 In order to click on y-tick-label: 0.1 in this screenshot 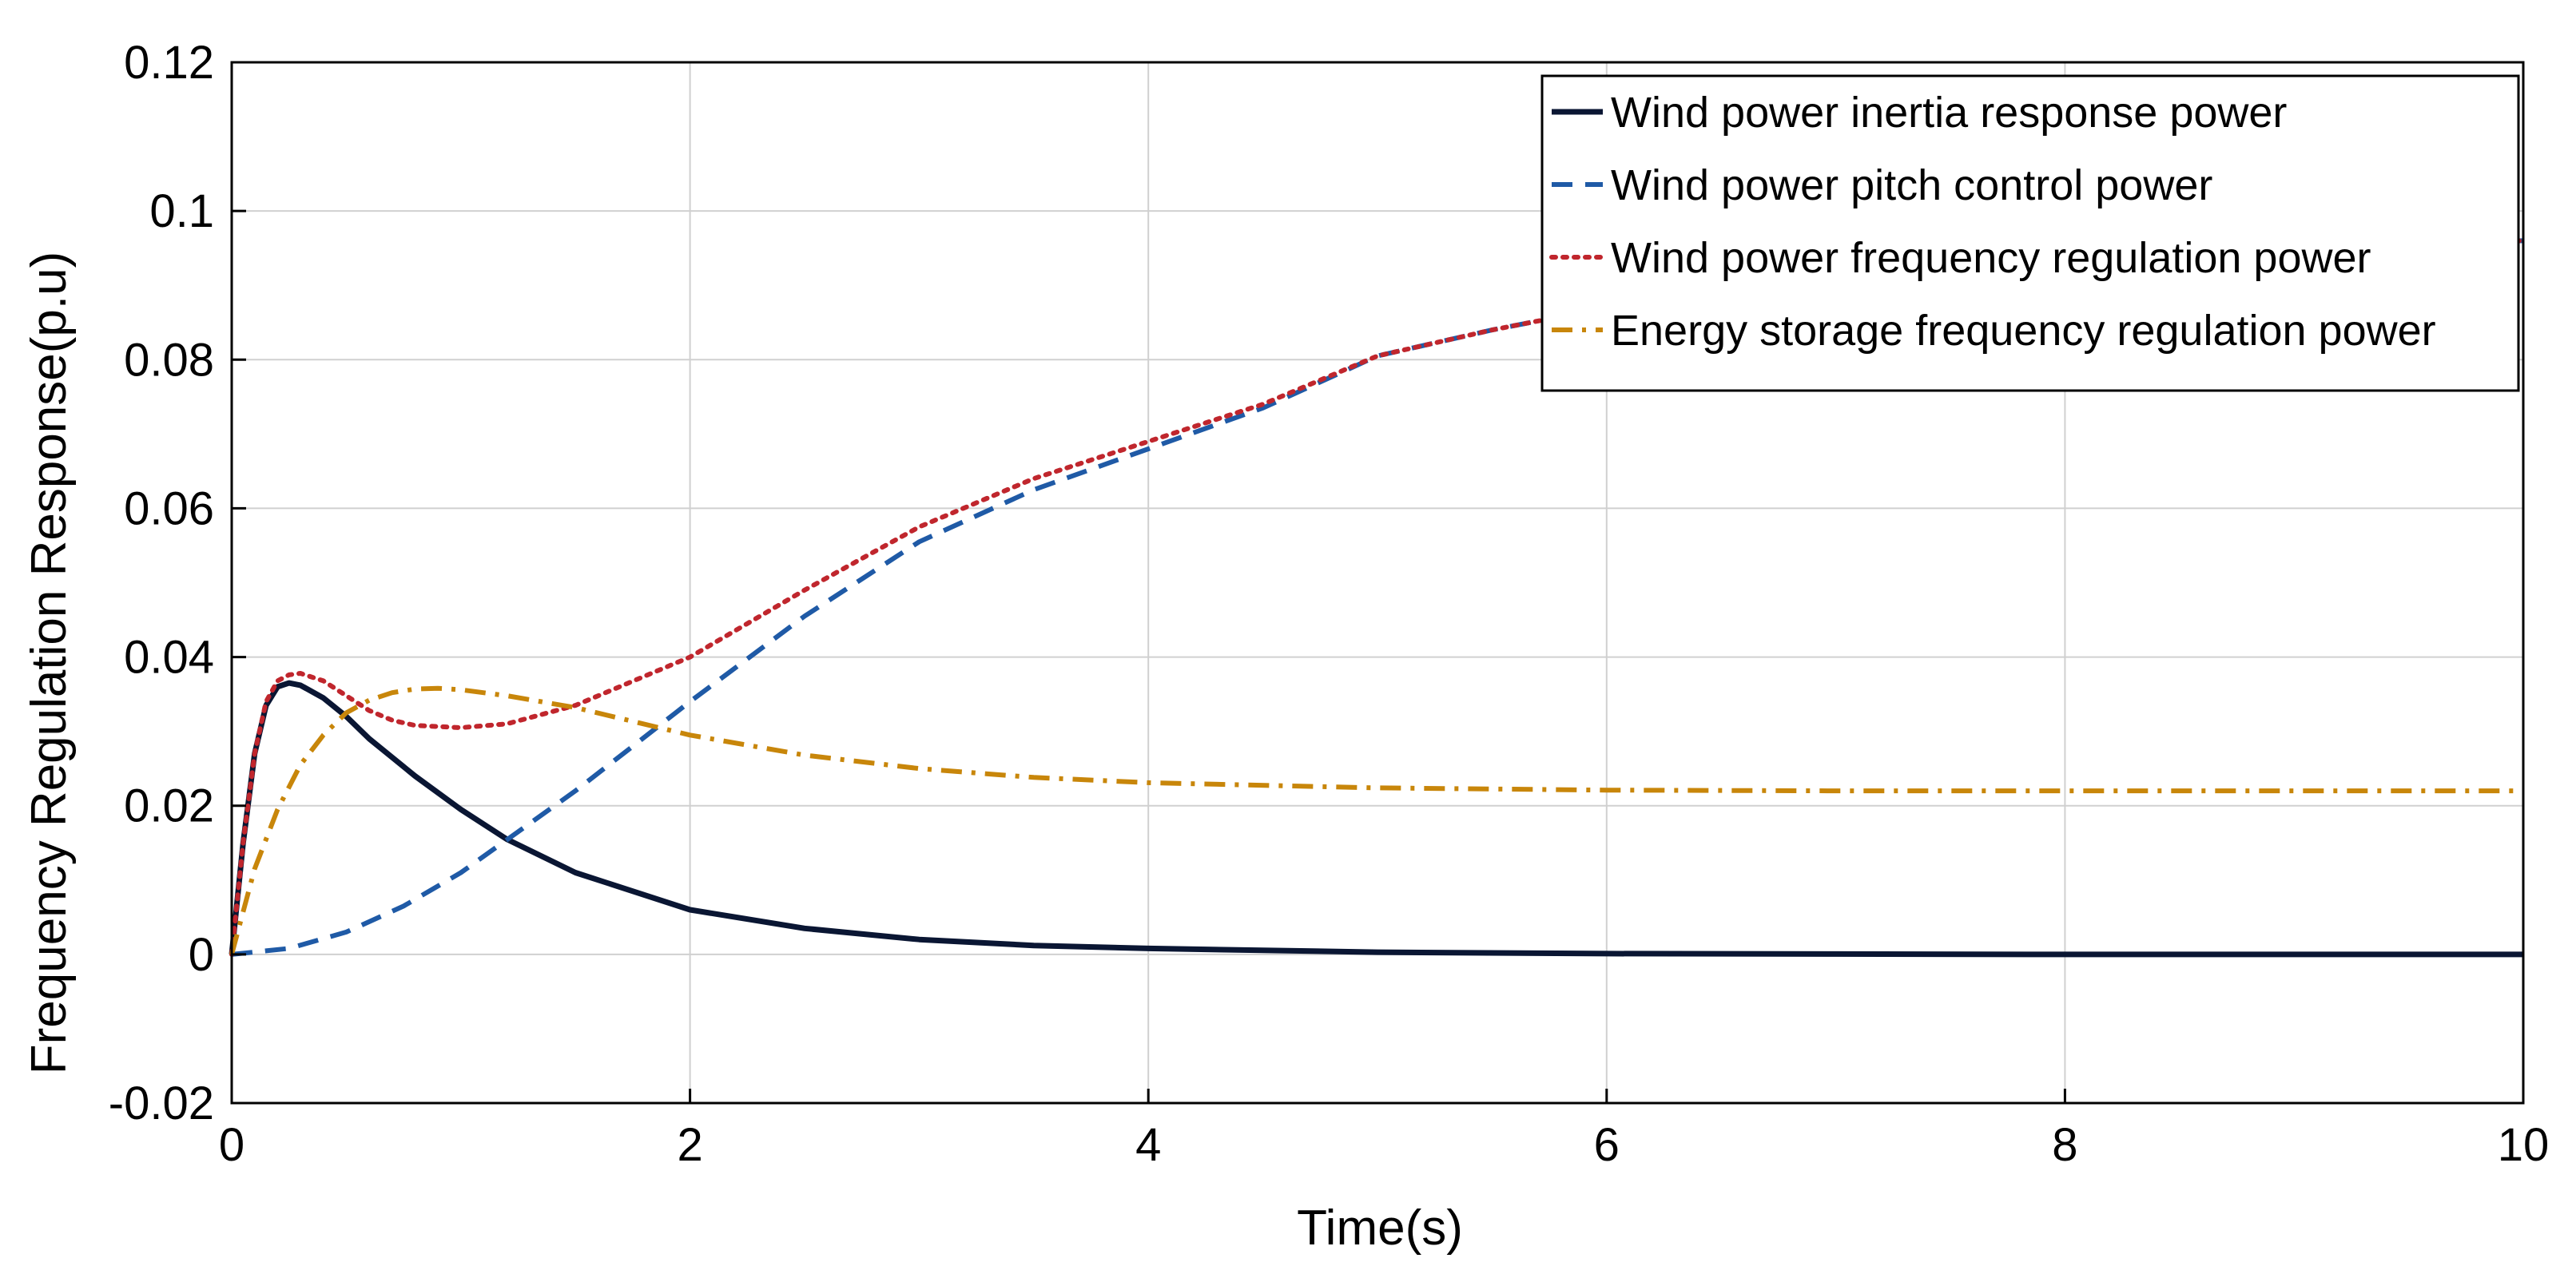, I will do `click(181, 211)`.